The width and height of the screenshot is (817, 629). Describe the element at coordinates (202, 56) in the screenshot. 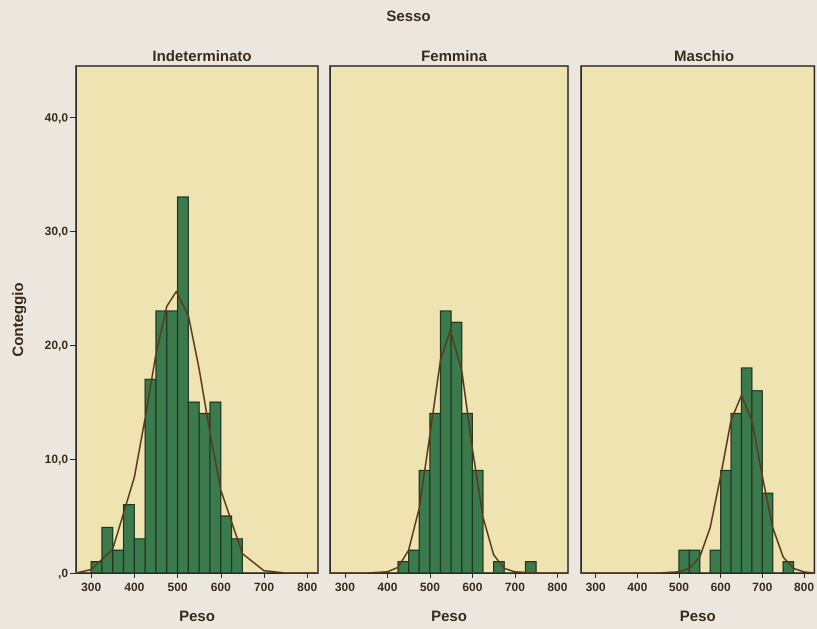

I see `chart-title: Indeterminato` at that location.